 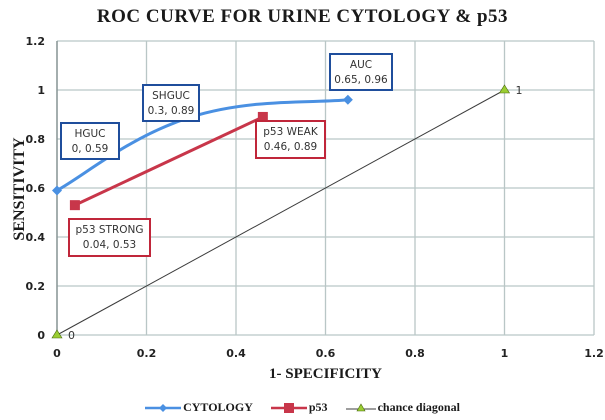 I want to click on y-tick-label: 0, so click(x=41, y=335).